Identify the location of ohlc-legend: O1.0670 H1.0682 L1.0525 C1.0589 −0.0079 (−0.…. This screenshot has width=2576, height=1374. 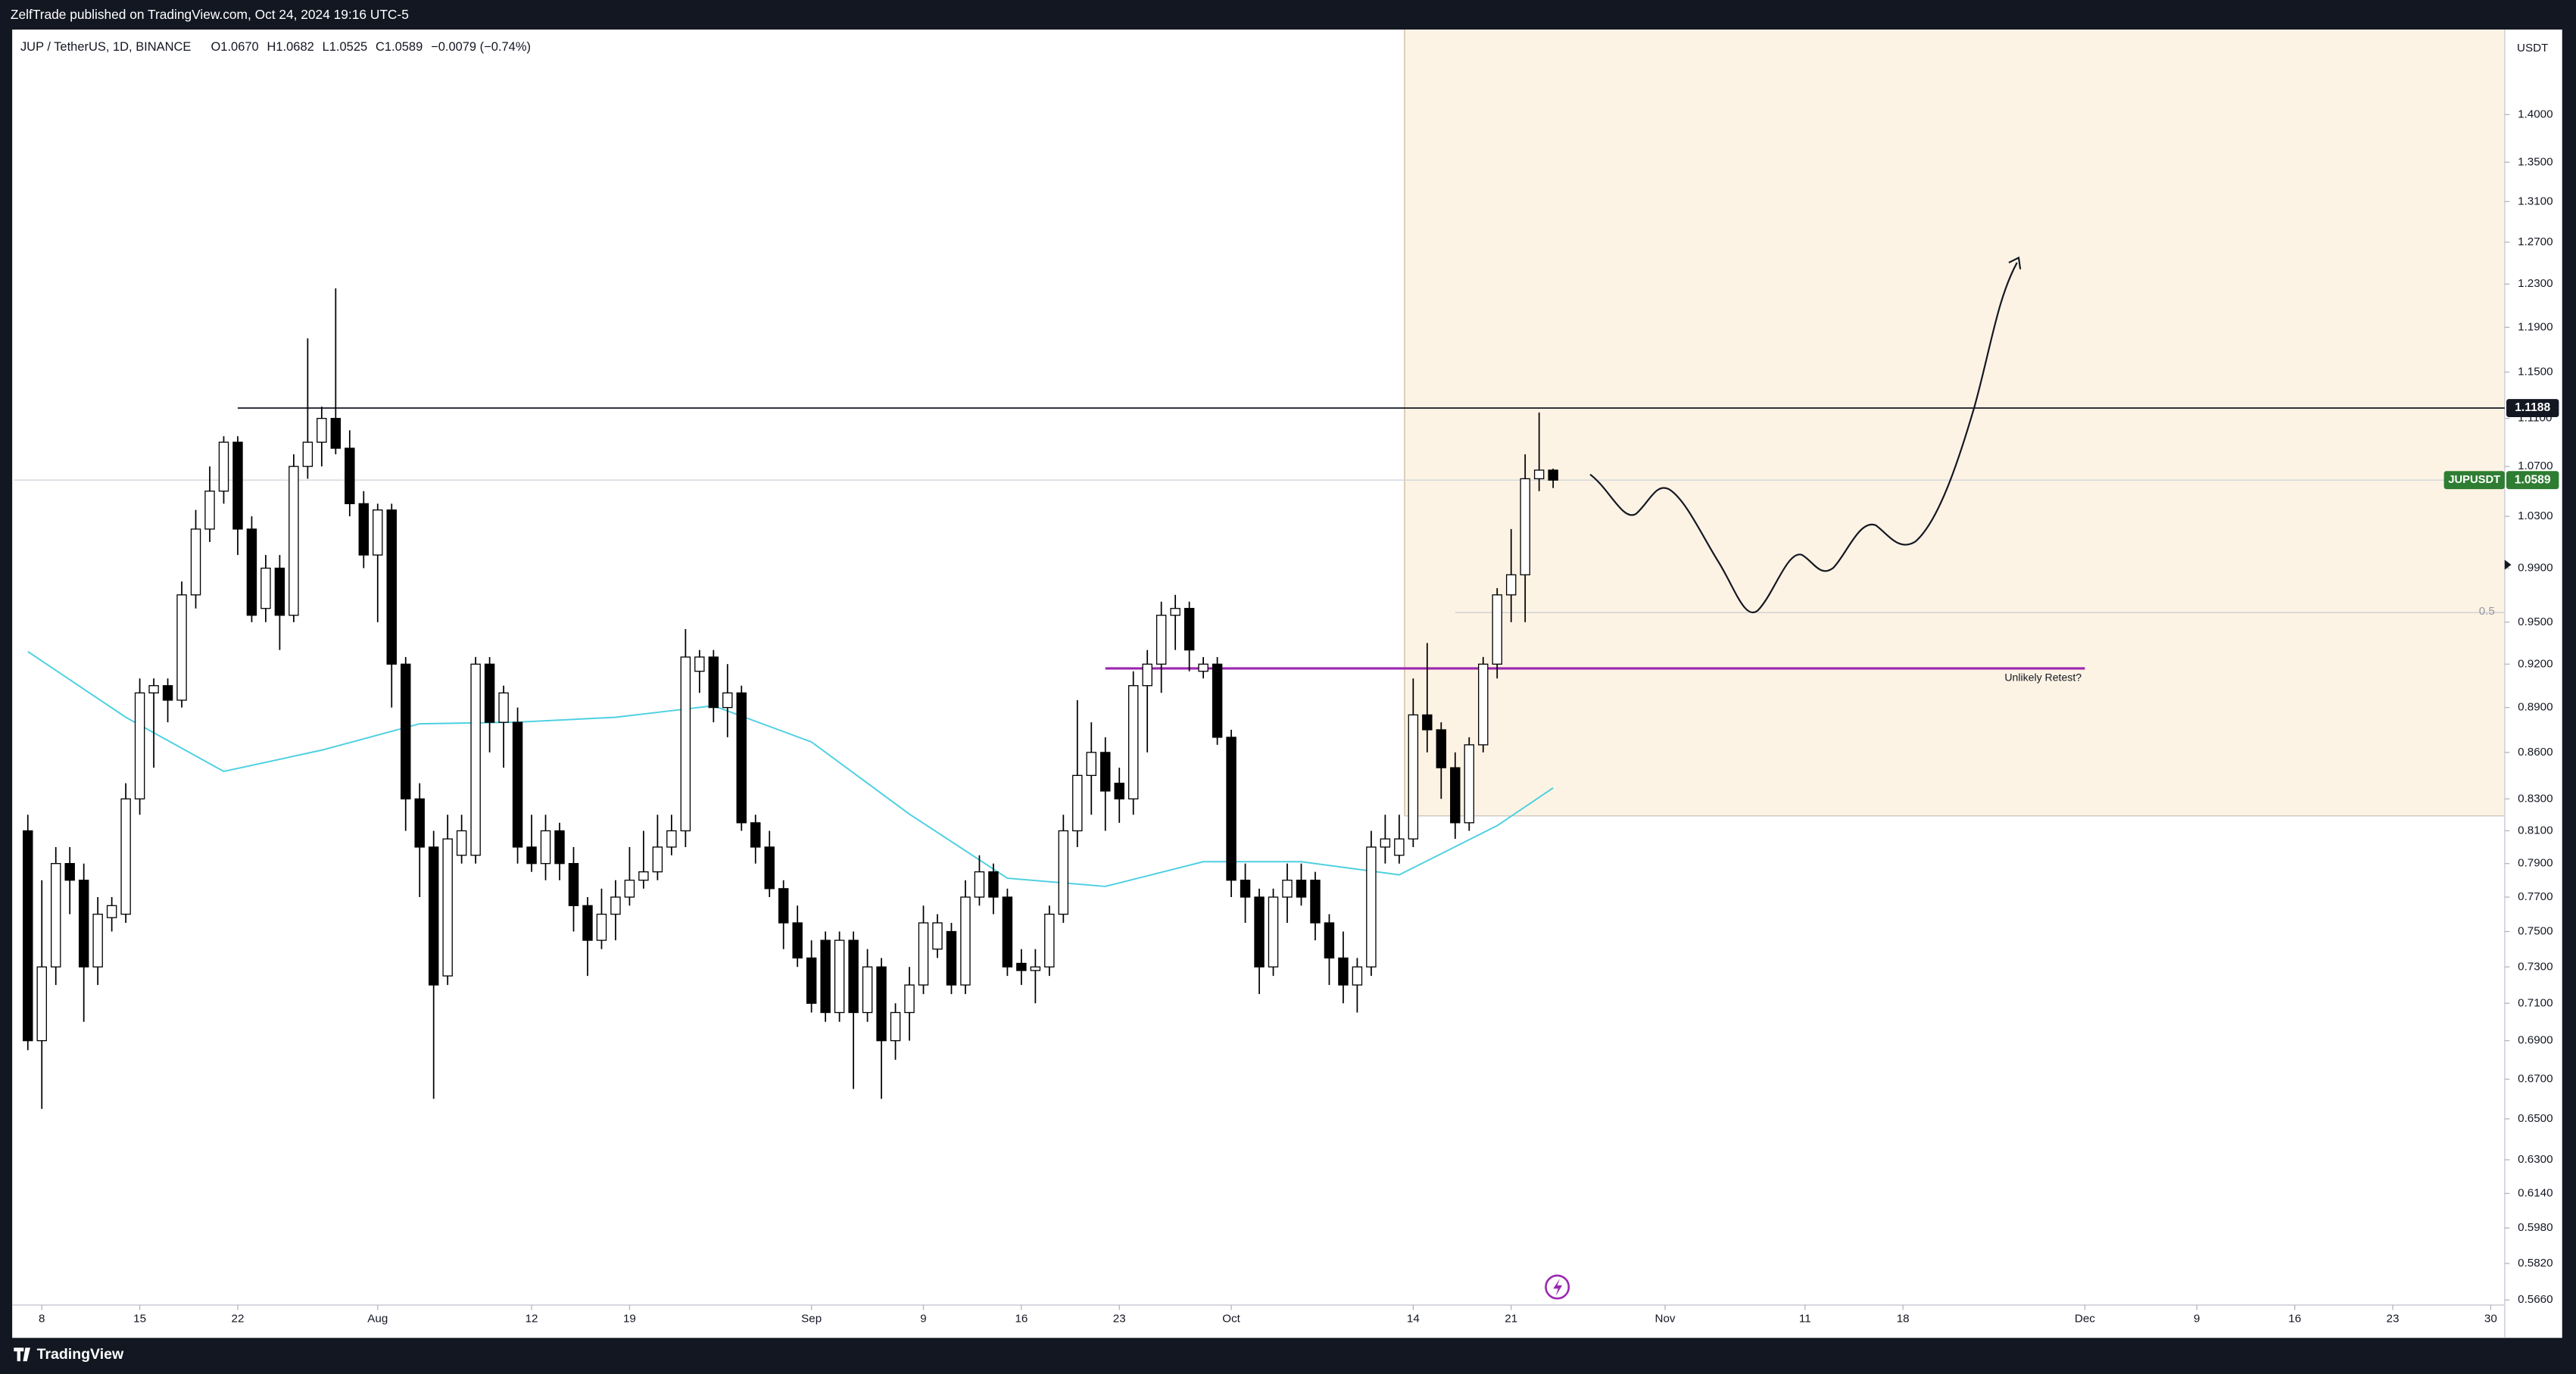
(370, 47).